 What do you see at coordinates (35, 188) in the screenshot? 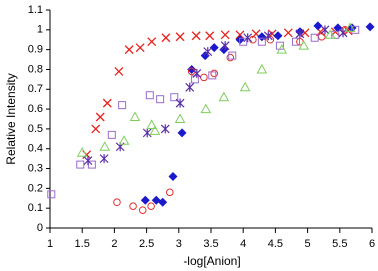
I see `y-tick-label: 0.2` at bounding box center [35, 188].